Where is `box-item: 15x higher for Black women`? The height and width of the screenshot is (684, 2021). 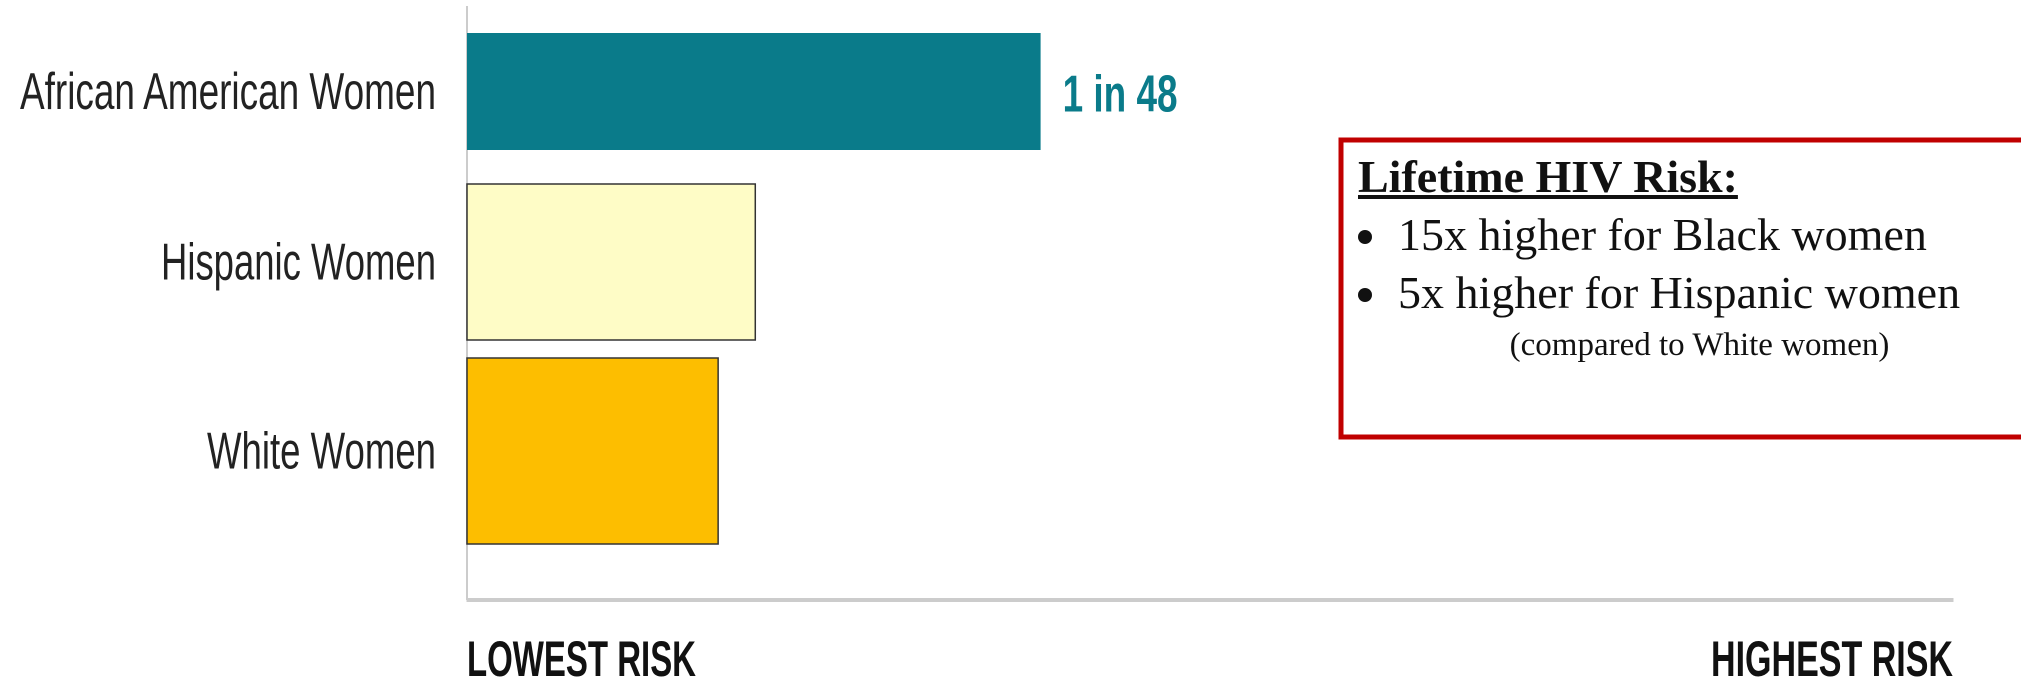
box-item: 15x higher for Black women is located at coordinates (1706, 235).